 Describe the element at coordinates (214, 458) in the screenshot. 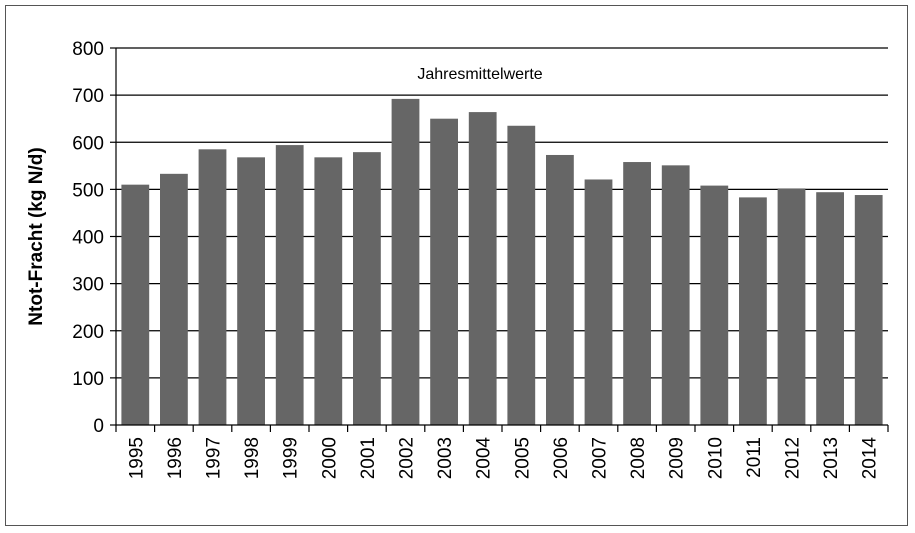

I see `x-tick-label: 1997` at that location.